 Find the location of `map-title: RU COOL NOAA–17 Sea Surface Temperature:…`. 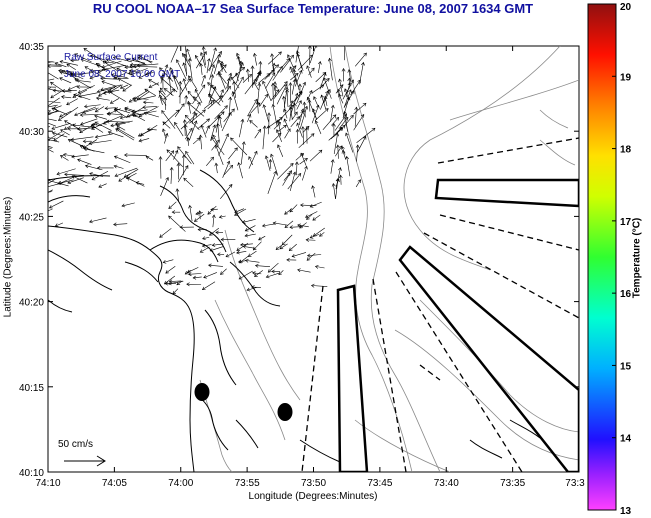

map-title: RU COOL NOAA–17 Sea Surface Temperature:… is located at coordinates (313, 8).